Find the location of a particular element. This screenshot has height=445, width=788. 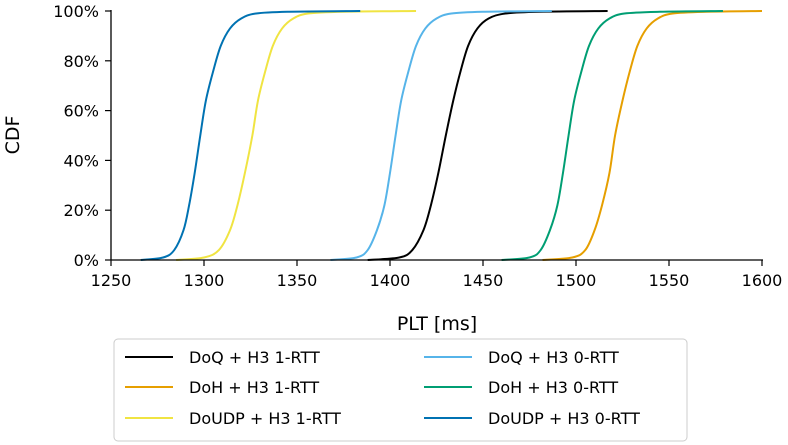

x-tick-label: 1600 is located at coordinates (762, 280).